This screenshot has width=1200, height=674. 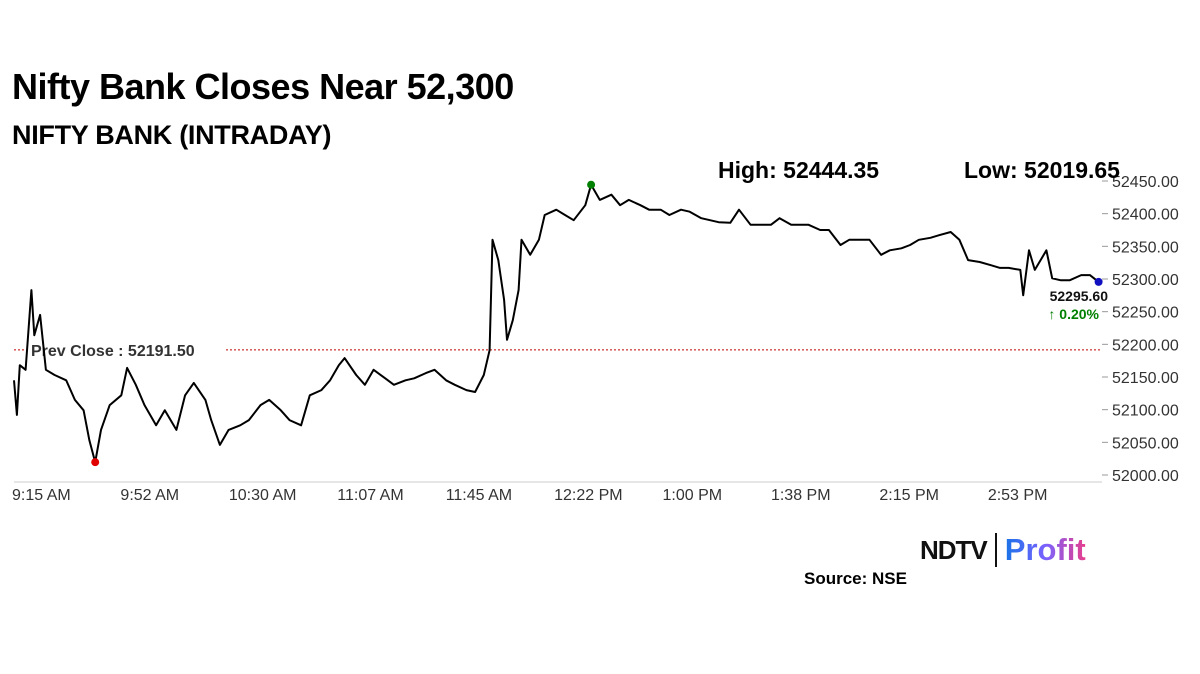 I want to click on y-tick-label: 52250.00, so click(x=1145, y=313).